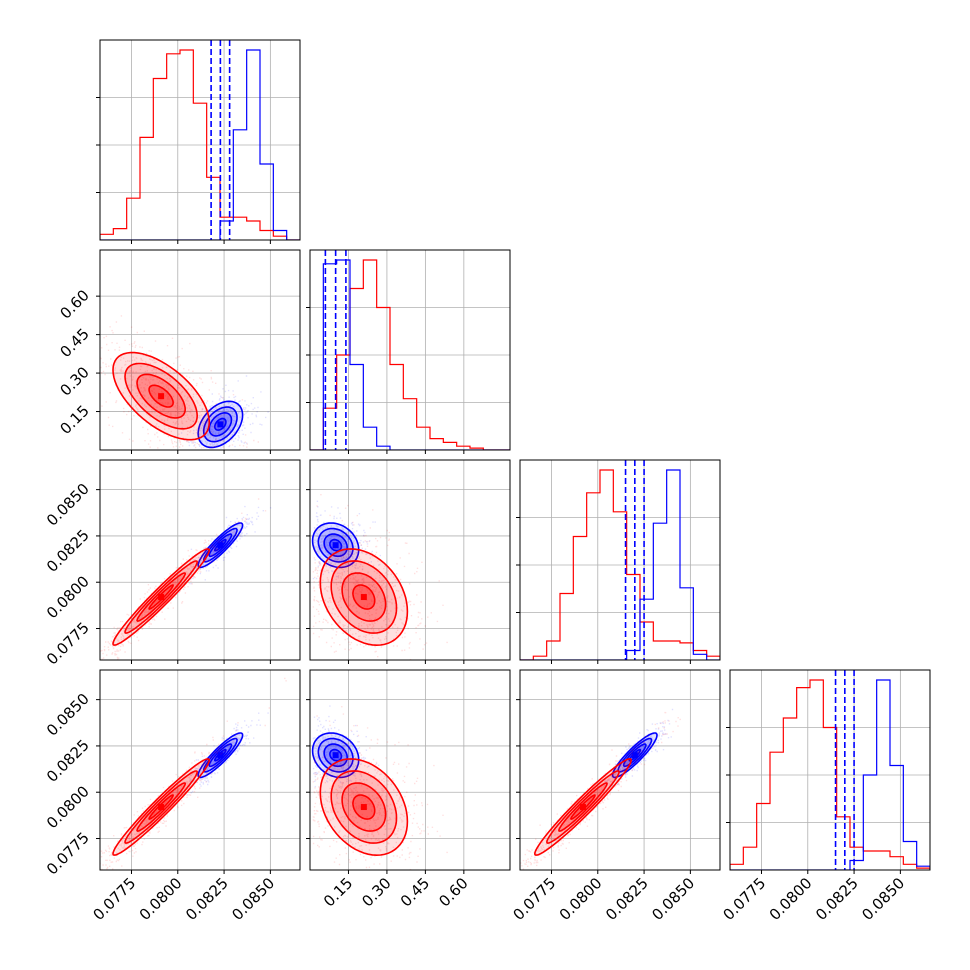  What do you see at coordinates (74, 304) in the screenshot?
I see `y-tick-label: 0.60` at bounding box center [74, 304].